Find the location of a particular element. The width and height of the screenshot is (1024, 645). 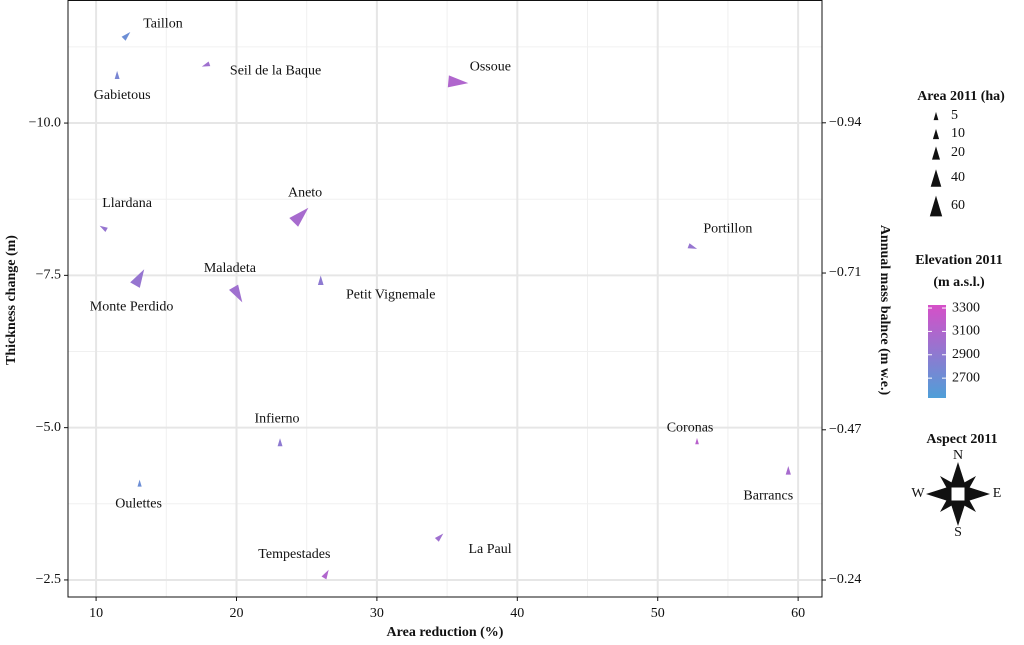

x-axis-label: Area reduction (%) is located at coordinates (445, 632).